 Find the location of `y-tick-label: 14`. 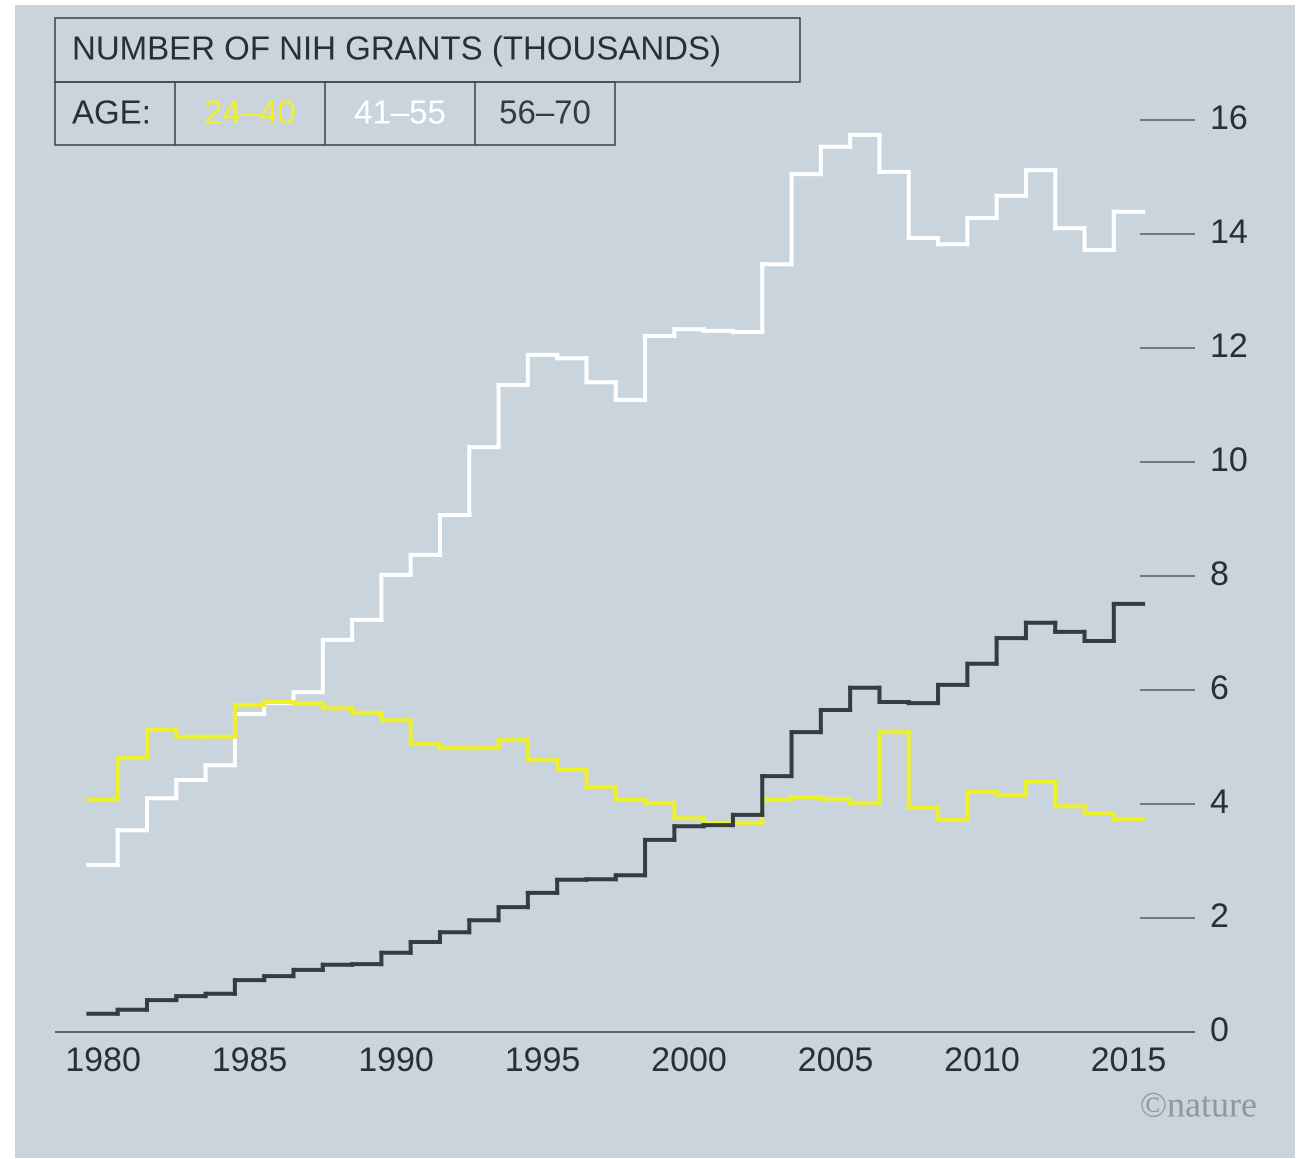

y-tick-label: 14 is located at coordinates (1229, 232).